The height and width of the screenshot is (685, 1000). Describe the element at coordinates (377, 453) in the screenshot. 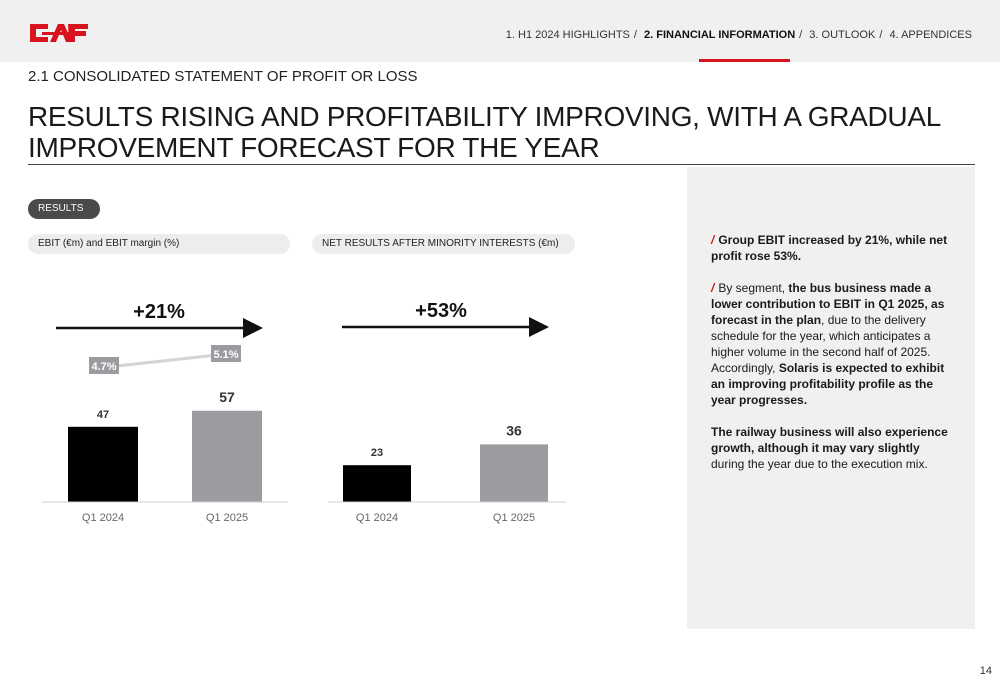

I see `net-results-value-label: 23` at that location.